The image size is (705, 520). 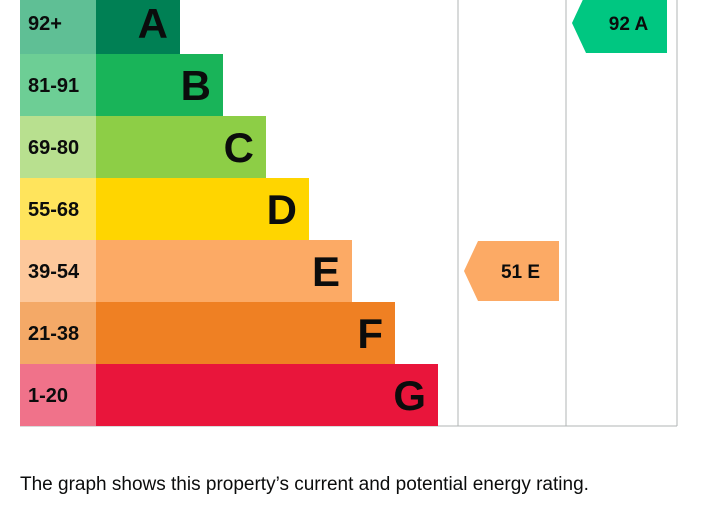 I want to click on band-b-range-cell, so click(x=58, y=85).